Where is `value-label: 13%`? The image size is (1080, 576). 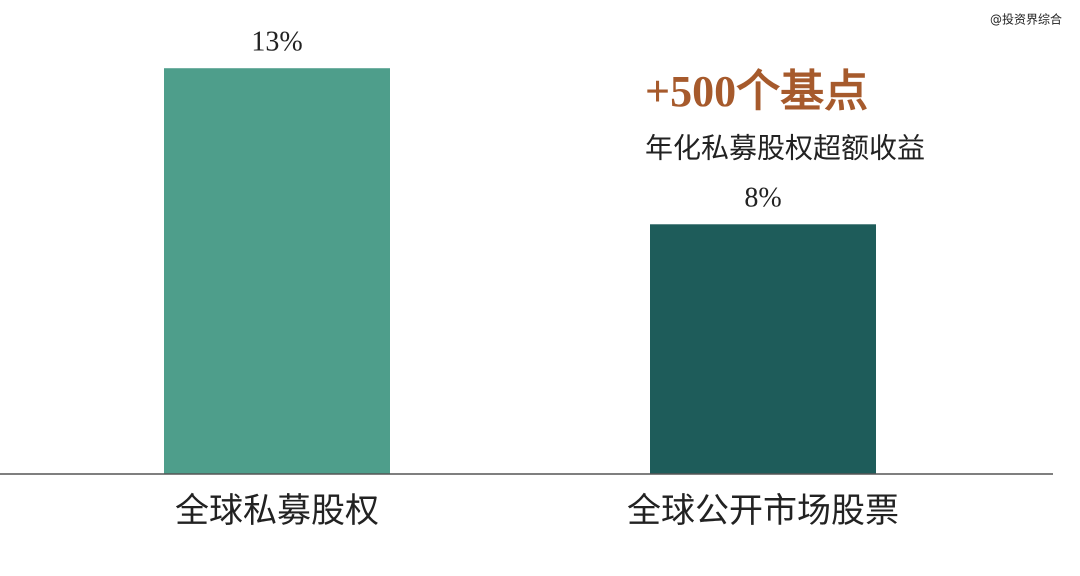
value-label: 13% is located at coordinates (276, 42).